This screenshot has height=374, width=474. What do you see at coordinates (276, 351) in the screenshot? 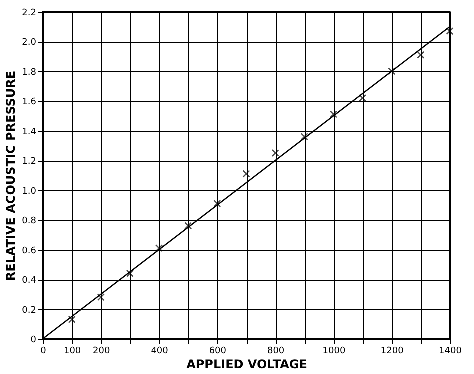
I see `x-tick-label: 800` at bounding box center [276, 351].